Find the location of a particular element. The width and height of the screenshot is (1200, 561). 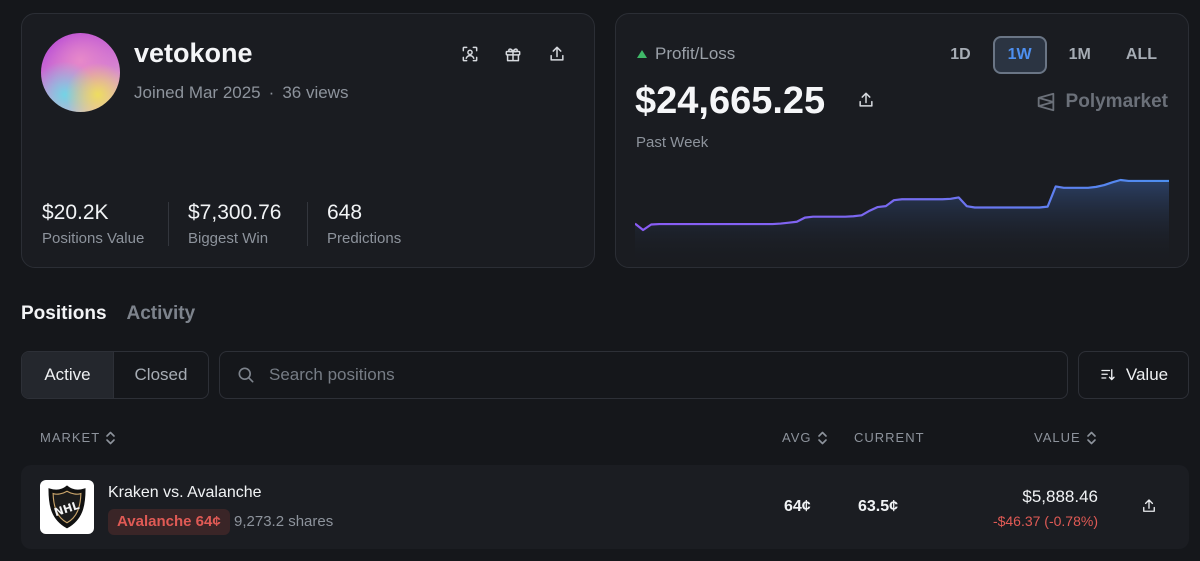

search-icon is located at coordinates (246, 375).